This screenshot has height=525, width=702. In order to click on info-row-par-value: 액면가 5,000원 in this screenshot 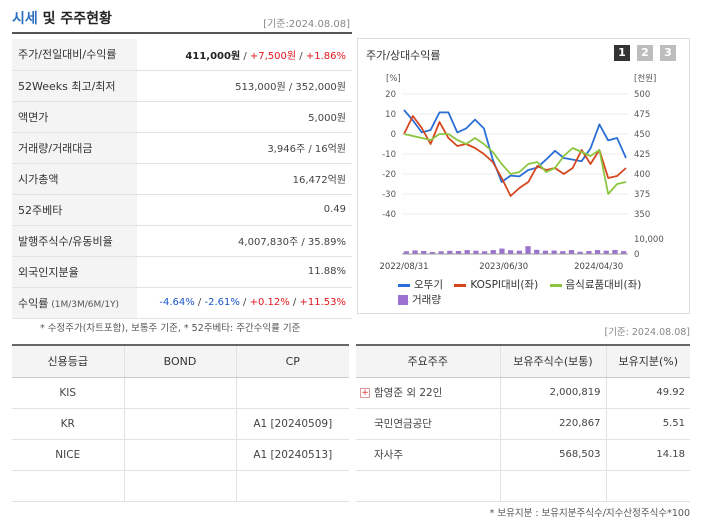, I will do `click(182, 117)`.